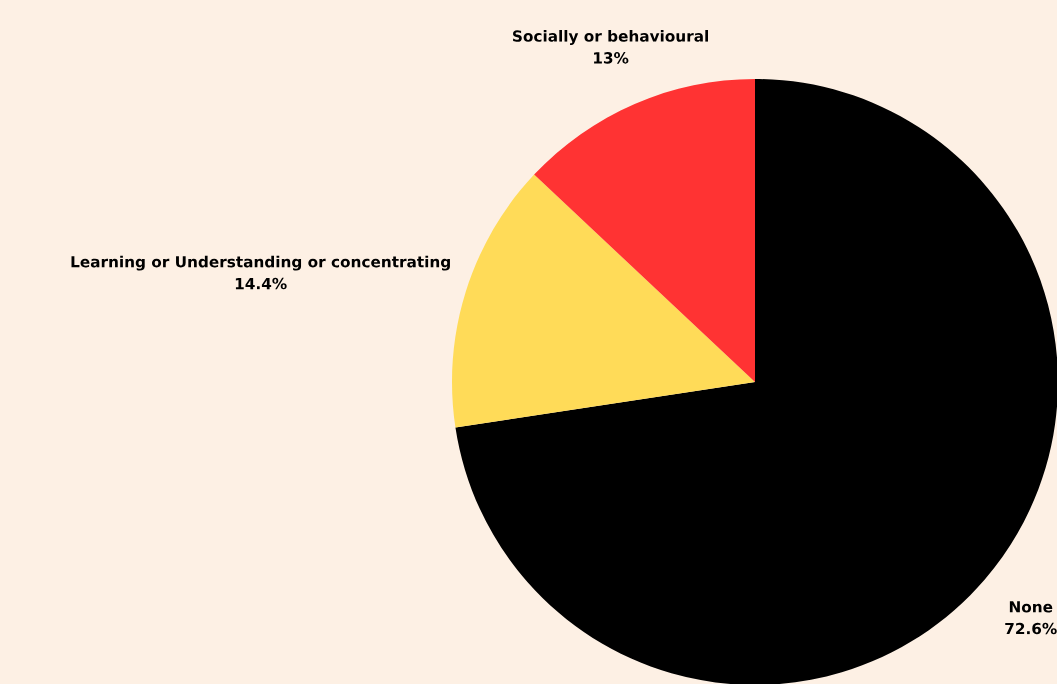 Image resolution: width=1057 pixels, height=684 pixels. Describe the element at coordinates (1031, 607) in the screenshot. I see `slice-label: None` at that location.